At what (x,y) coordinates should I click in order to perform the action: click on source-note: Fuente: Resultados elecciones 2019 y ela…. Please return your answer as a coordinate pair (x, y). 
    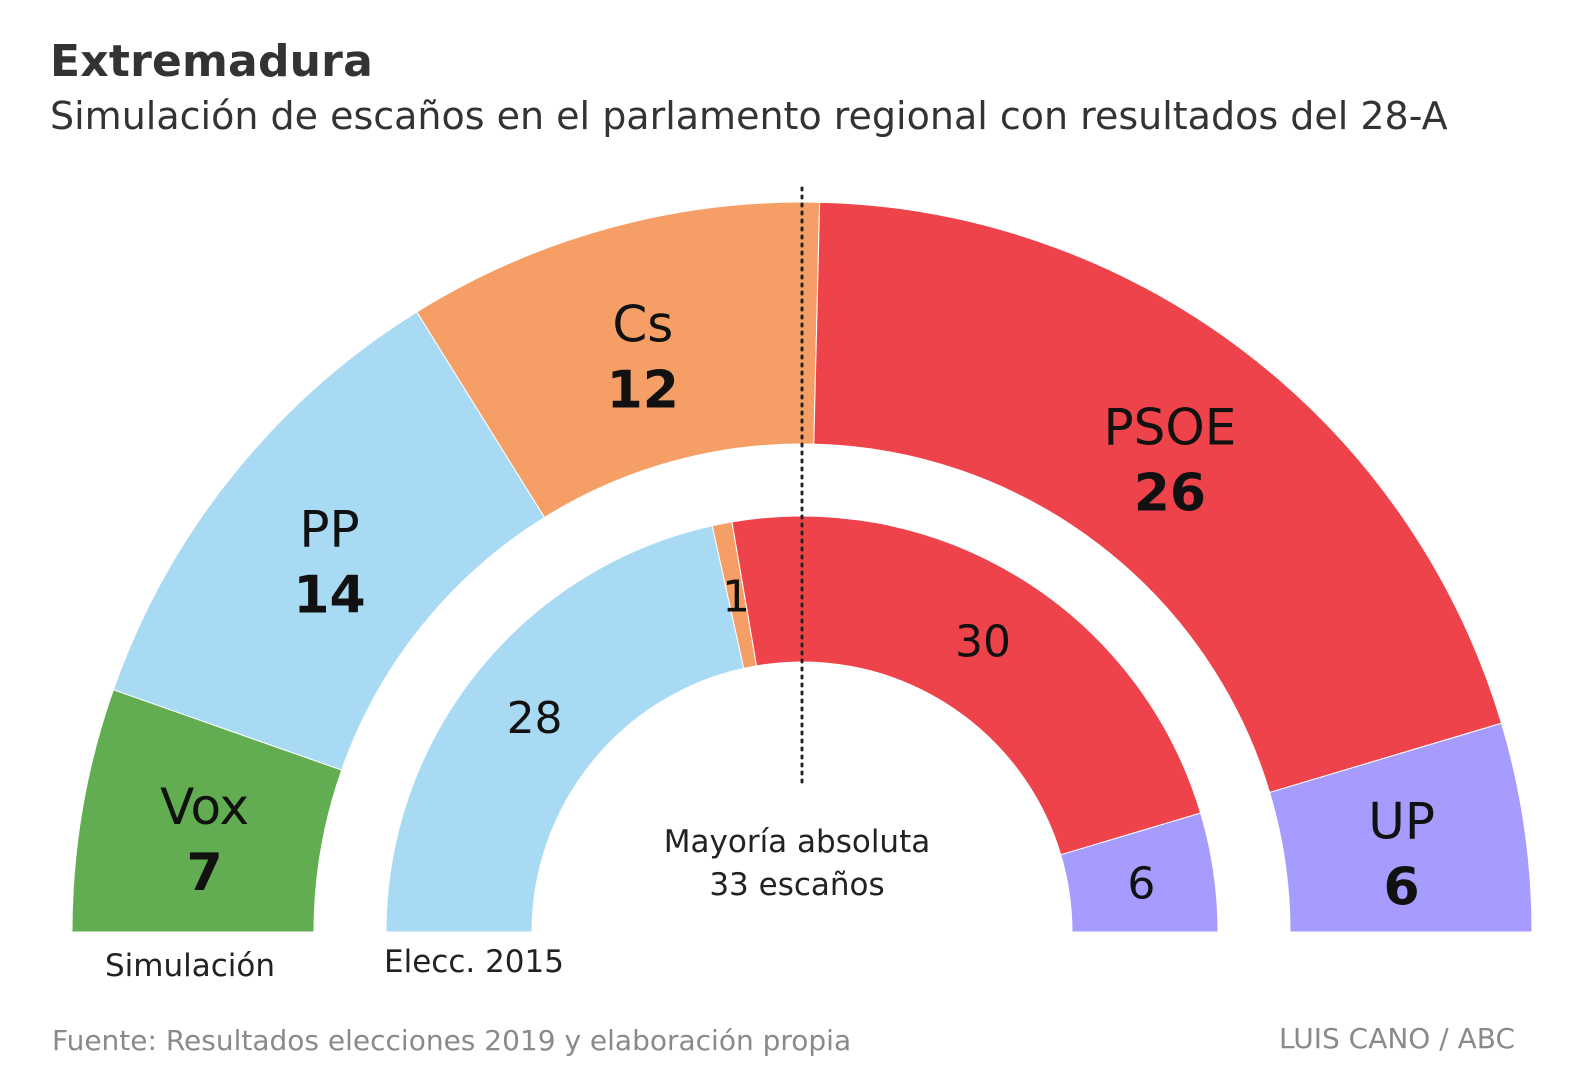
    Looking at the image, I should click on (452, 1040).